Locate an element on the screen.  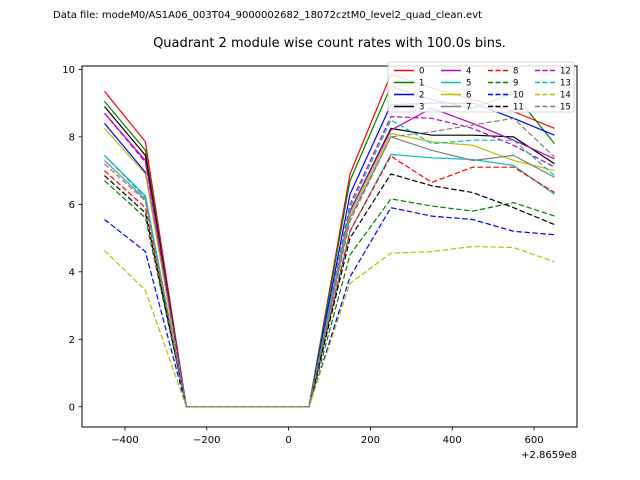
x-axis-ticks: −400 −200 0 200 400 600 is located at coordinates (327, 436).